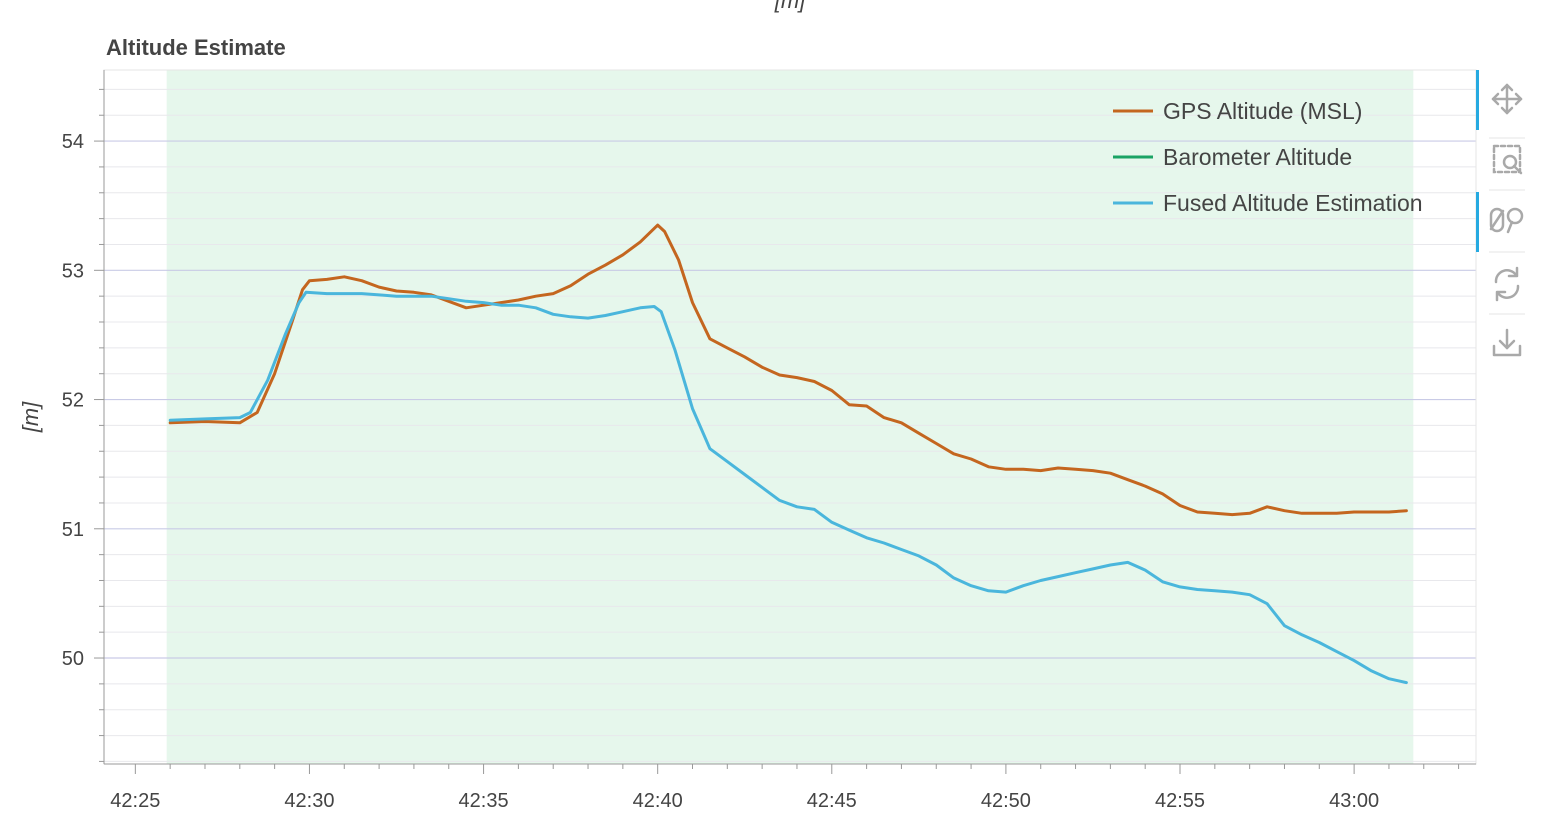 The width and height of the screenshot is (1542, 828). What do you see at coordinates (484, 801) in the screenshot?
I see `x-tick-label: 42:35` at bounding box center [484, 801].